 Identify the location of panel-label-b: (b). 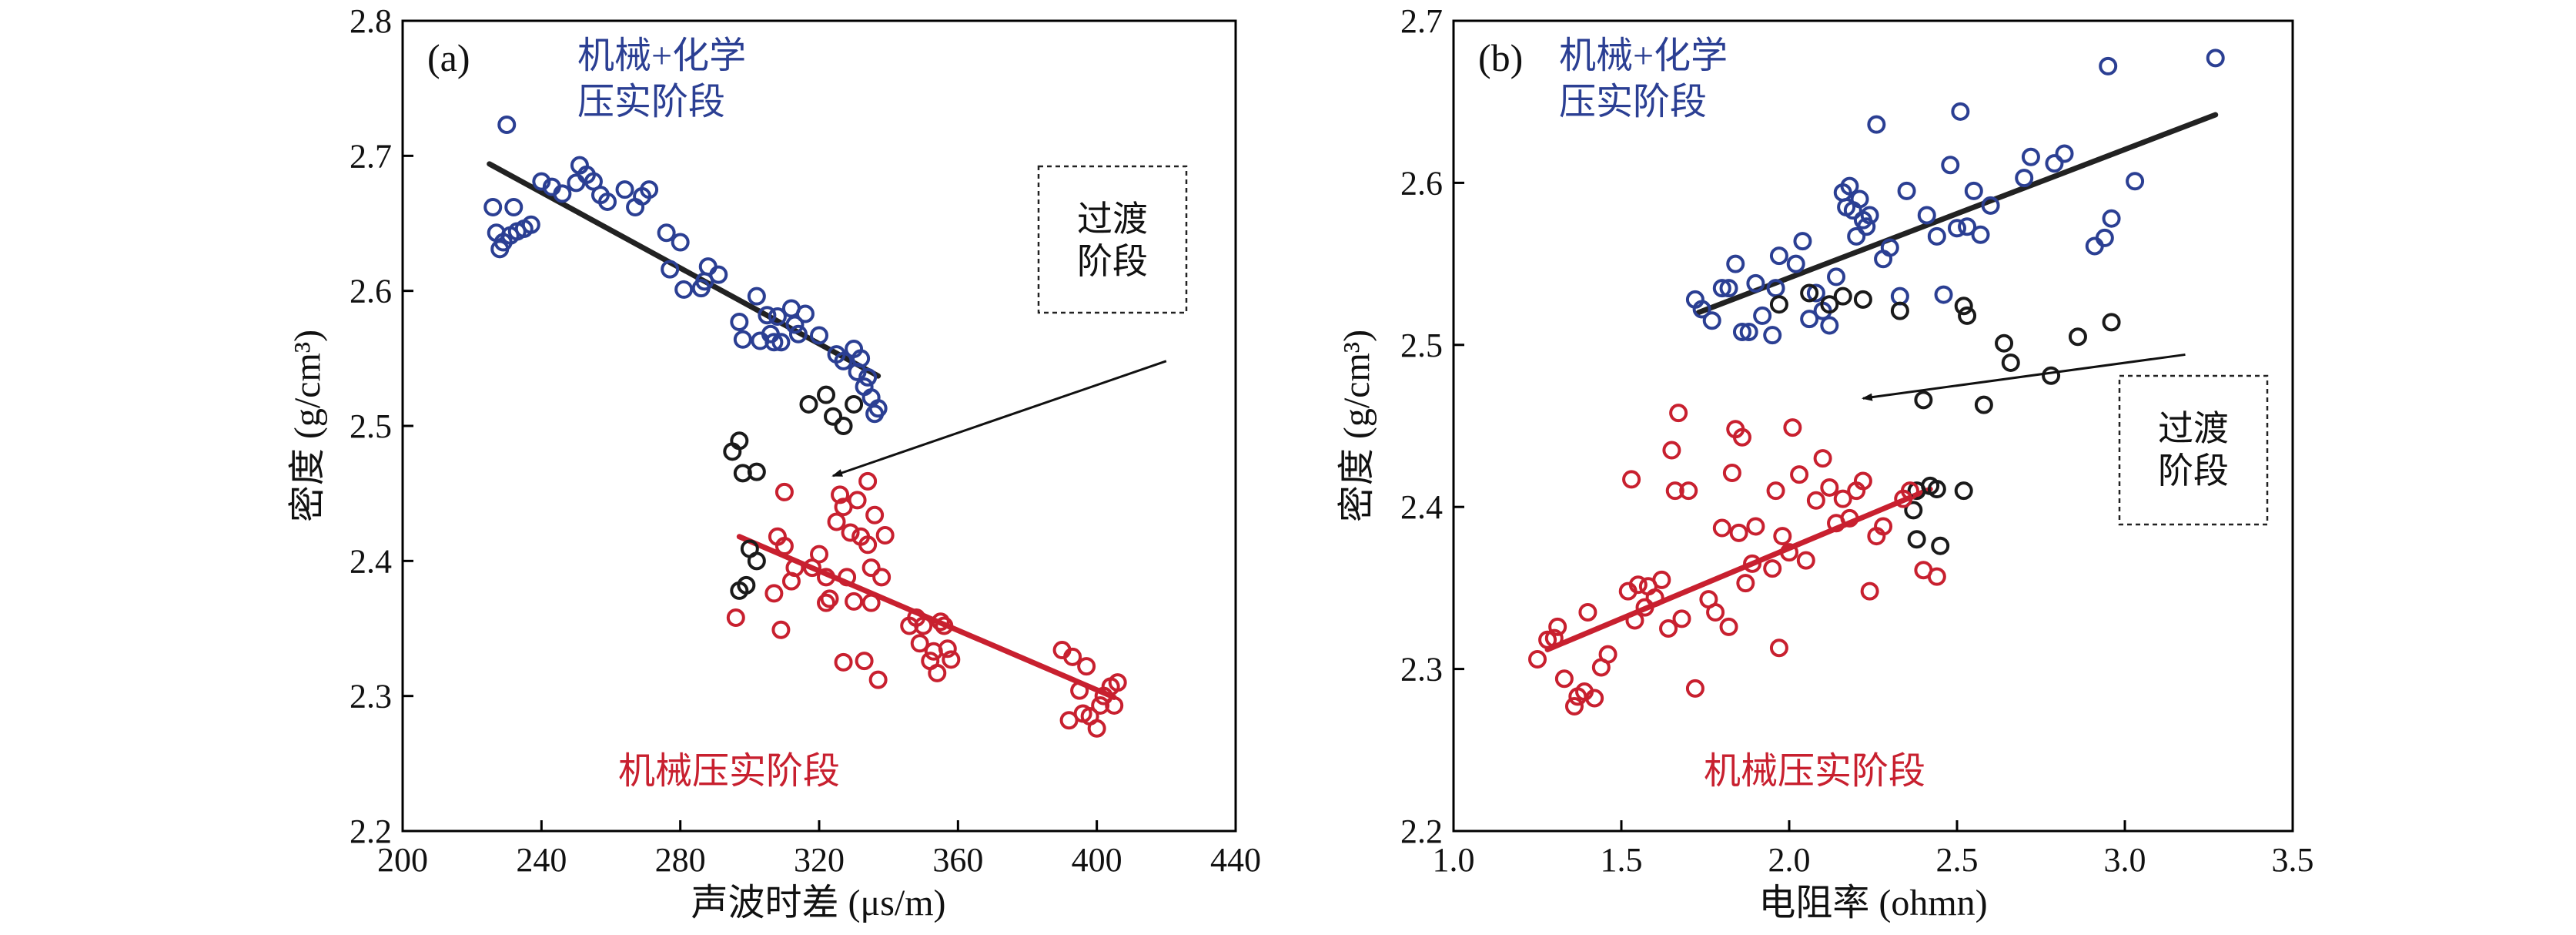
(1500, 57).